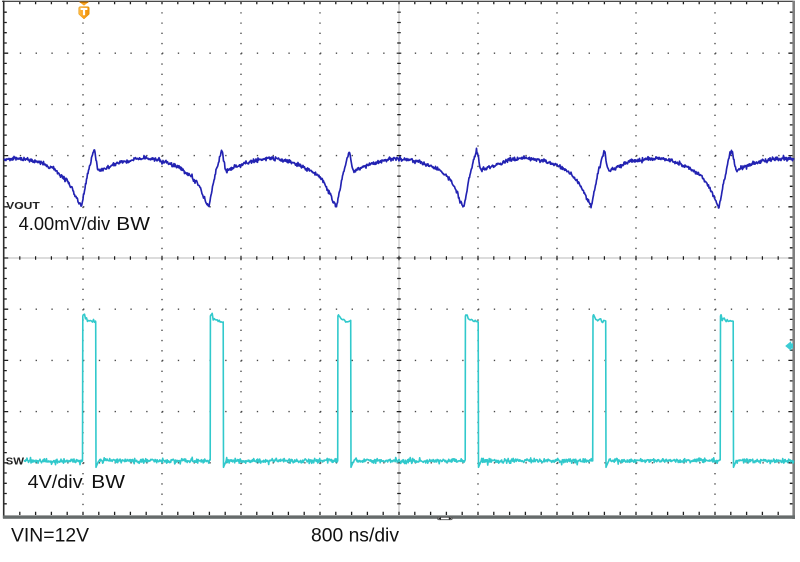  What do you see at coordinates (15, 462) in the screenshot?
I see `svg-text: SW` at bounding box center [15, 462].